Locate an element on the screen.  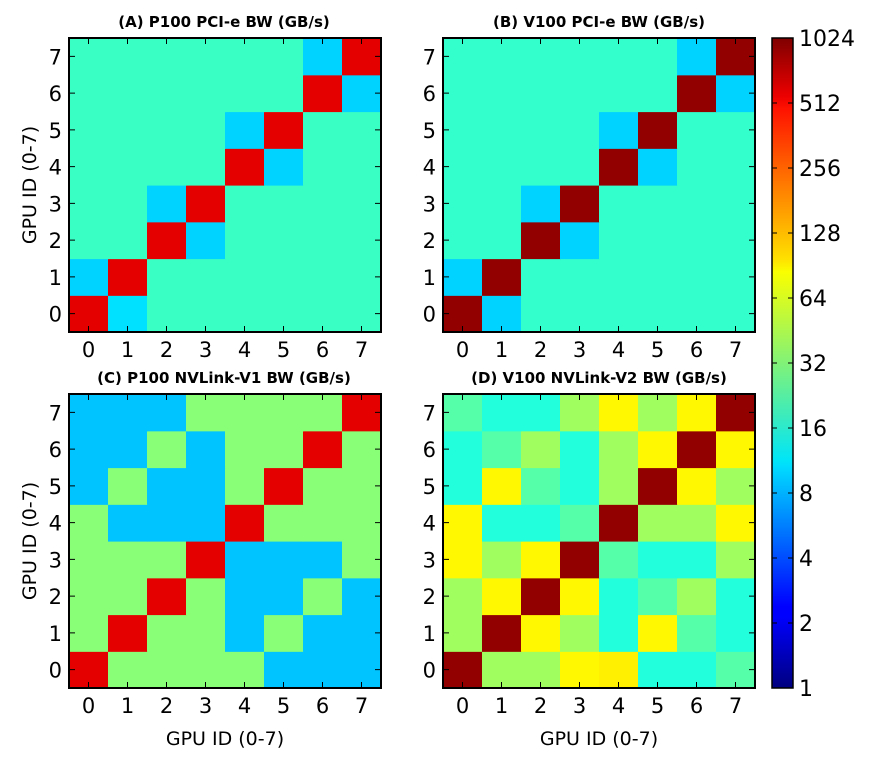
panel-a-ytick-4: 4 is located at coordinates (55, 168).